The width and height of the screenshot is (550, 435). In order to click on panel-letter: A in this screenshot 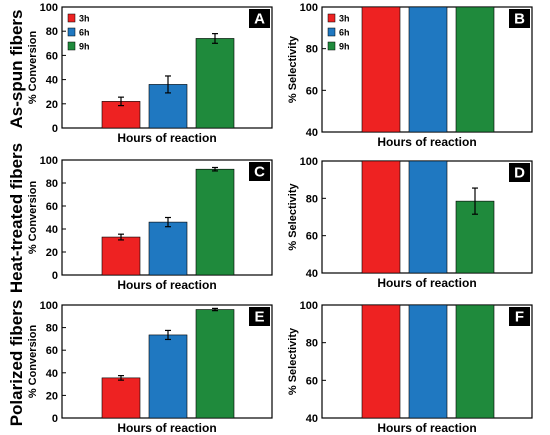, I will do `click(259, 19)`.